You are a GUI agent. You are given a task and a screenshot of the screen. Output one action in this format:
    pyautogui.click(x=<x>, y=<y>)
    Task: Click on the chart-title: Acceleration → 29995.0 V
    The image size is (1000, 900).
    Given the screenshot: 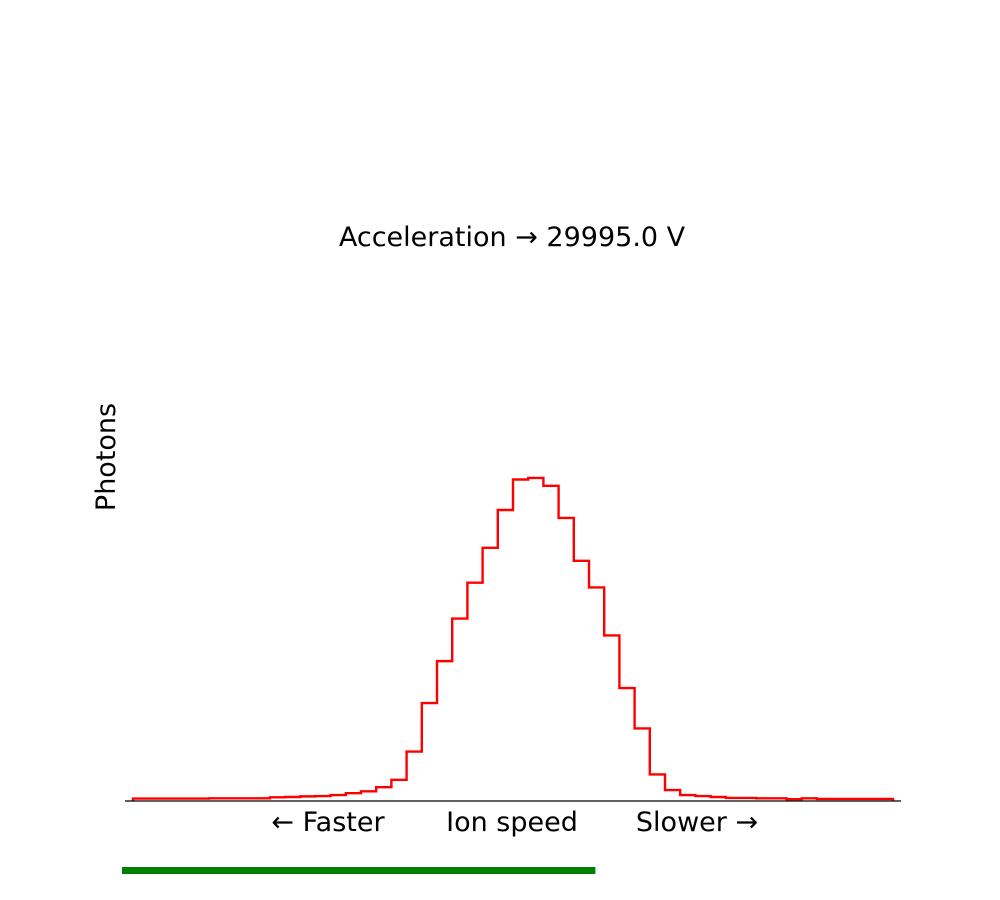 What is the action you would take?
    pyautogui.click(x=512, y=237)
    